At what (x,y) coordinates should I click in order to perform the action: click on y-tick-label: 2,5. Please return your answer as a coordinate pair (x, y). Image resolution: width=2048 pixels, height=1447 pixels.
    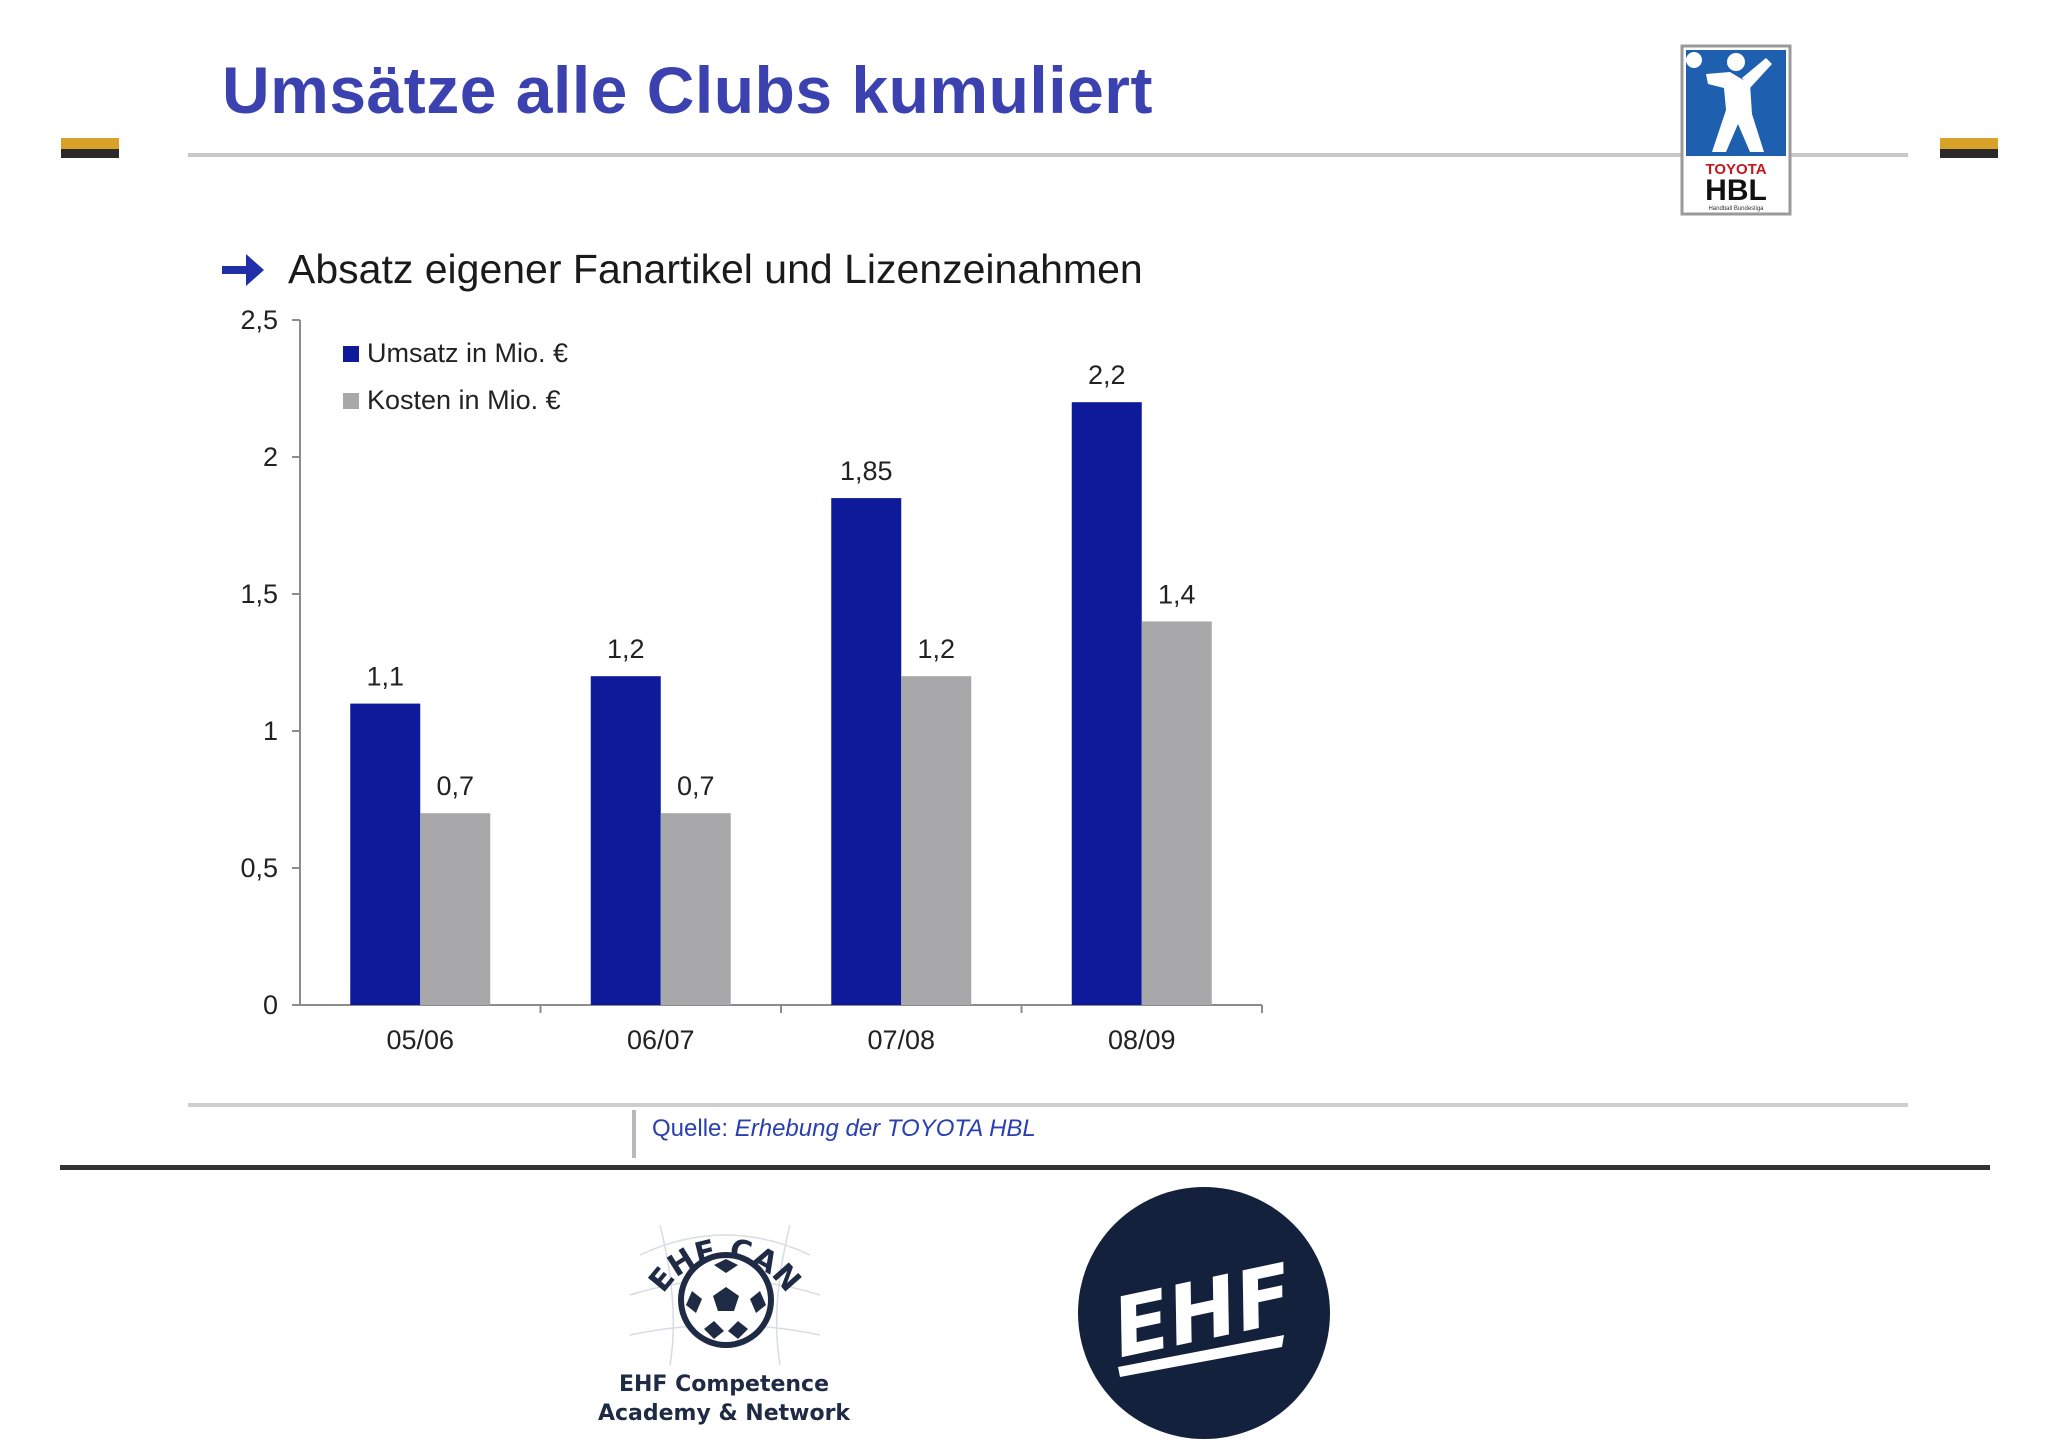
    Looking at the image, I should click on (259, 320).